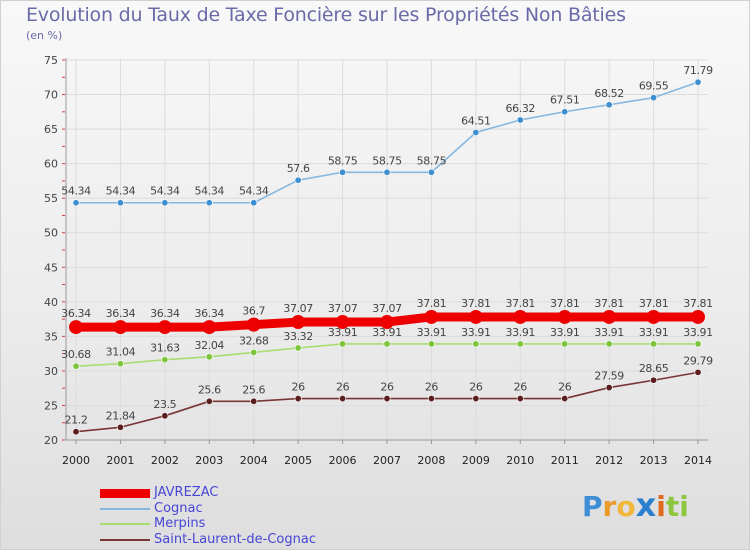 The image size is (750, 550). What do you see at coordinates (609, 506) in the screenshot?
I see `logo-letter: r` at bounding box center [609, 506].